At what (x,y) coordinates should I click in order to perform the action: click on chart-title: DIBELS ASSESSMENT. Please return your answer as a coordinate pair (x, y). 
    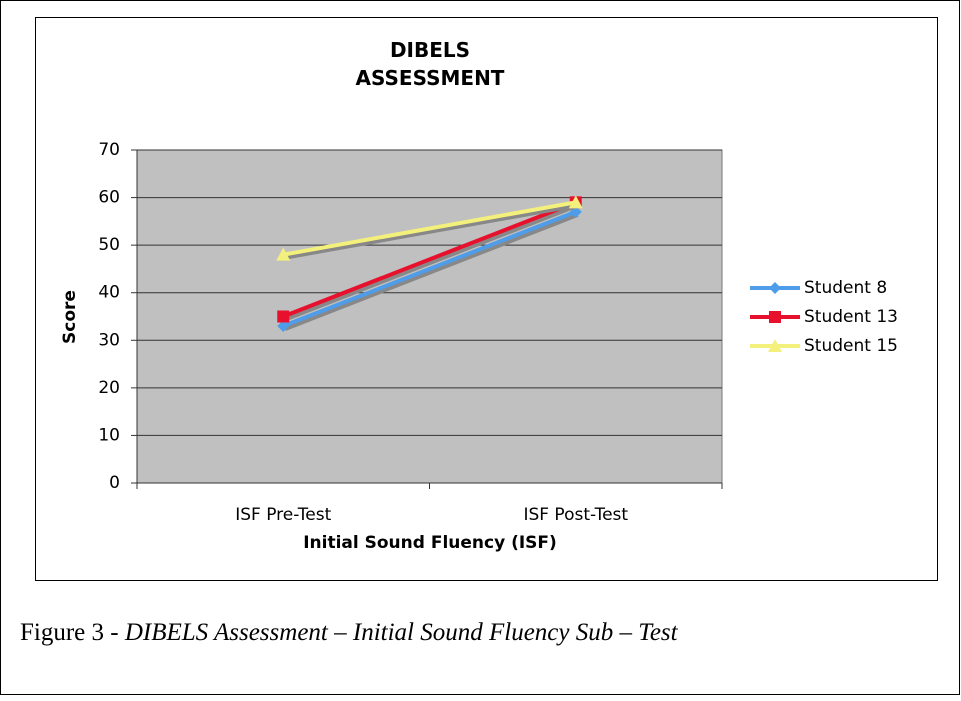
    Looking at the image, I should click on (430, 64).